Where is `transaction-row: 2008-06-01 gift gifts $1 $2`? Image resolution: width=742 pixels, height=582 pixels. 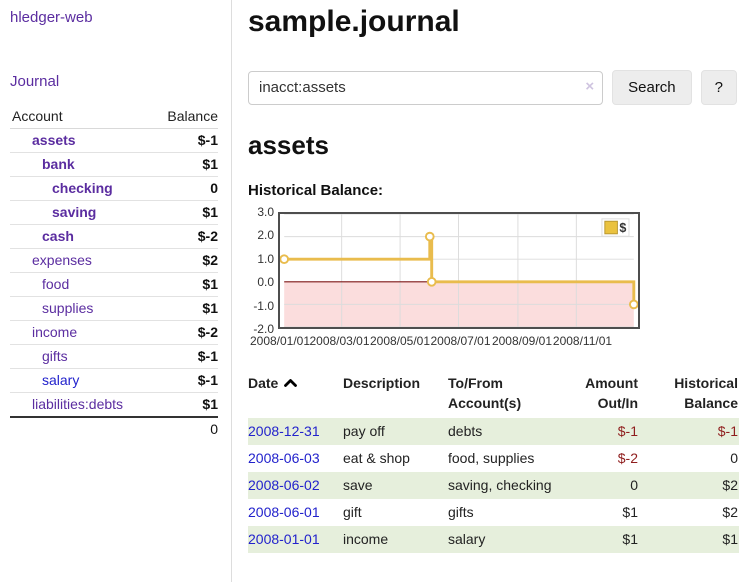 transaction-row: 2008-06-01 gift gifts $1 $2 is located at coordinates (493, 512).